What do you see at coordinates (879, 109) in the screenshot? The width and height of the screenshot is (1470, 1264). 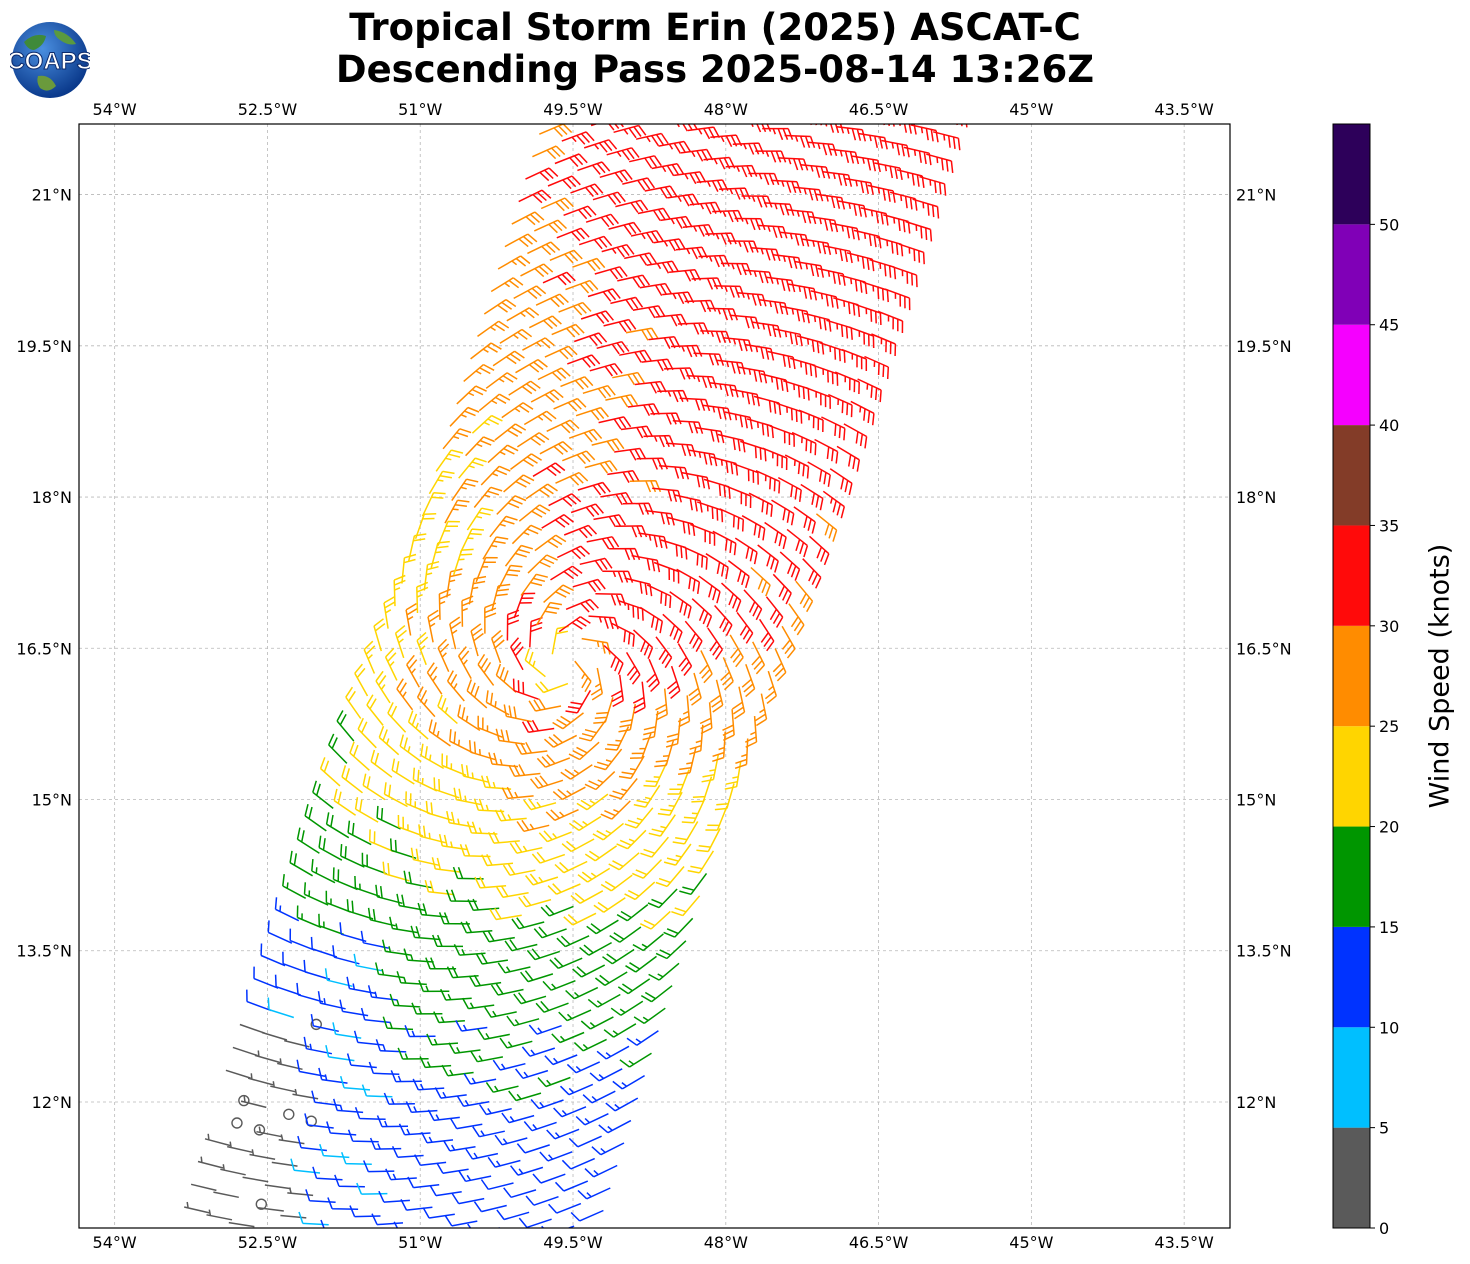 I see `lon-tick-top: 46.5°W` at bounding box center [879, 109].